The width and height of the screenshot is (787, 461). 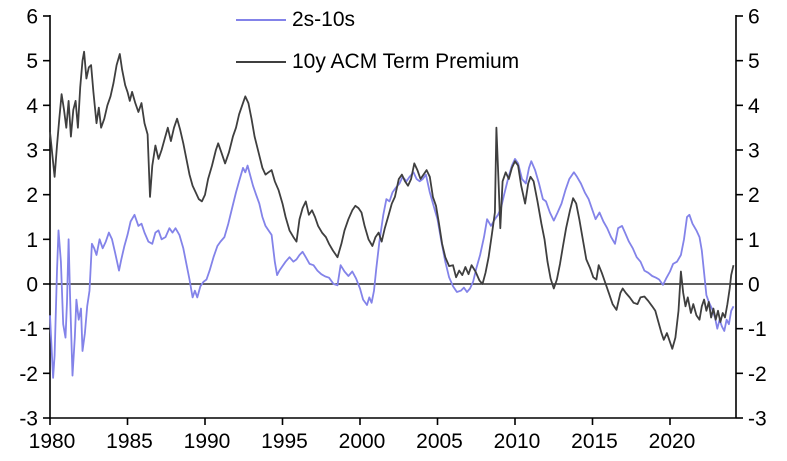 I want to click on y-tick-label-left: 3, so click(x=32, y=151).